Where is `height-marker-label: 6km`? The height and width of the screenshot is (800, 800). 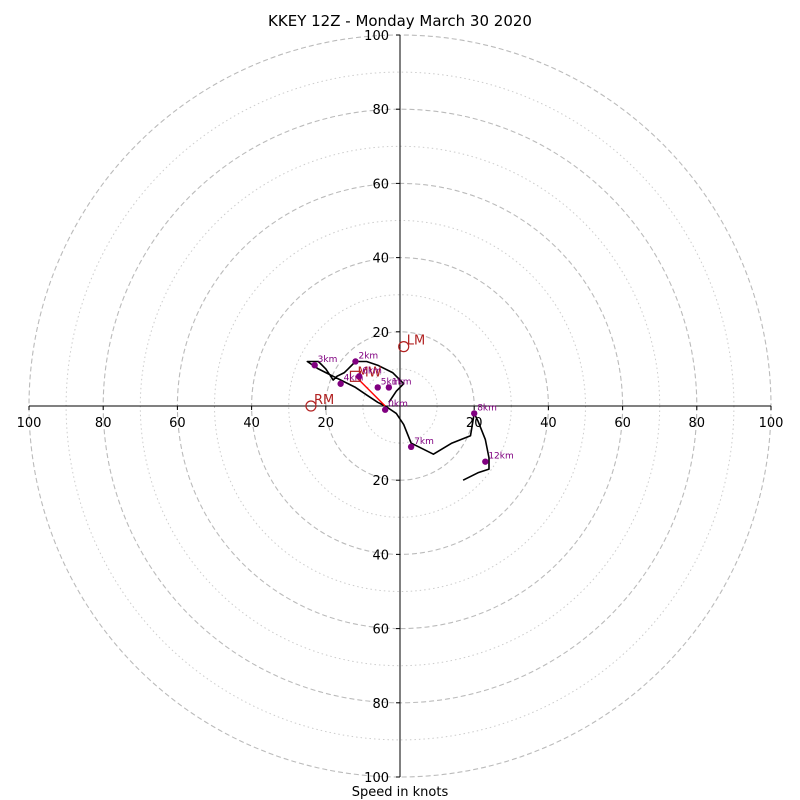
height-marker-label: 6km is located at coordinates (372, 371).